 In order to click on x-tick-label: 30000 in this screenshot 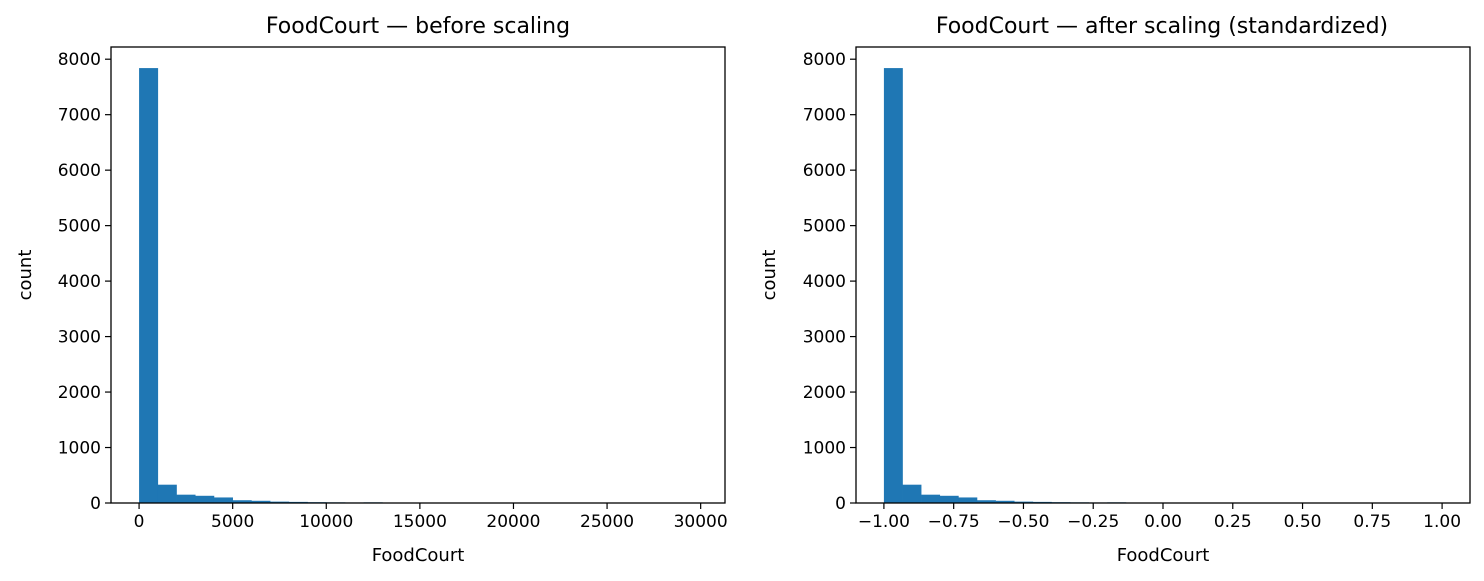, I will do `click(701, 522)`.